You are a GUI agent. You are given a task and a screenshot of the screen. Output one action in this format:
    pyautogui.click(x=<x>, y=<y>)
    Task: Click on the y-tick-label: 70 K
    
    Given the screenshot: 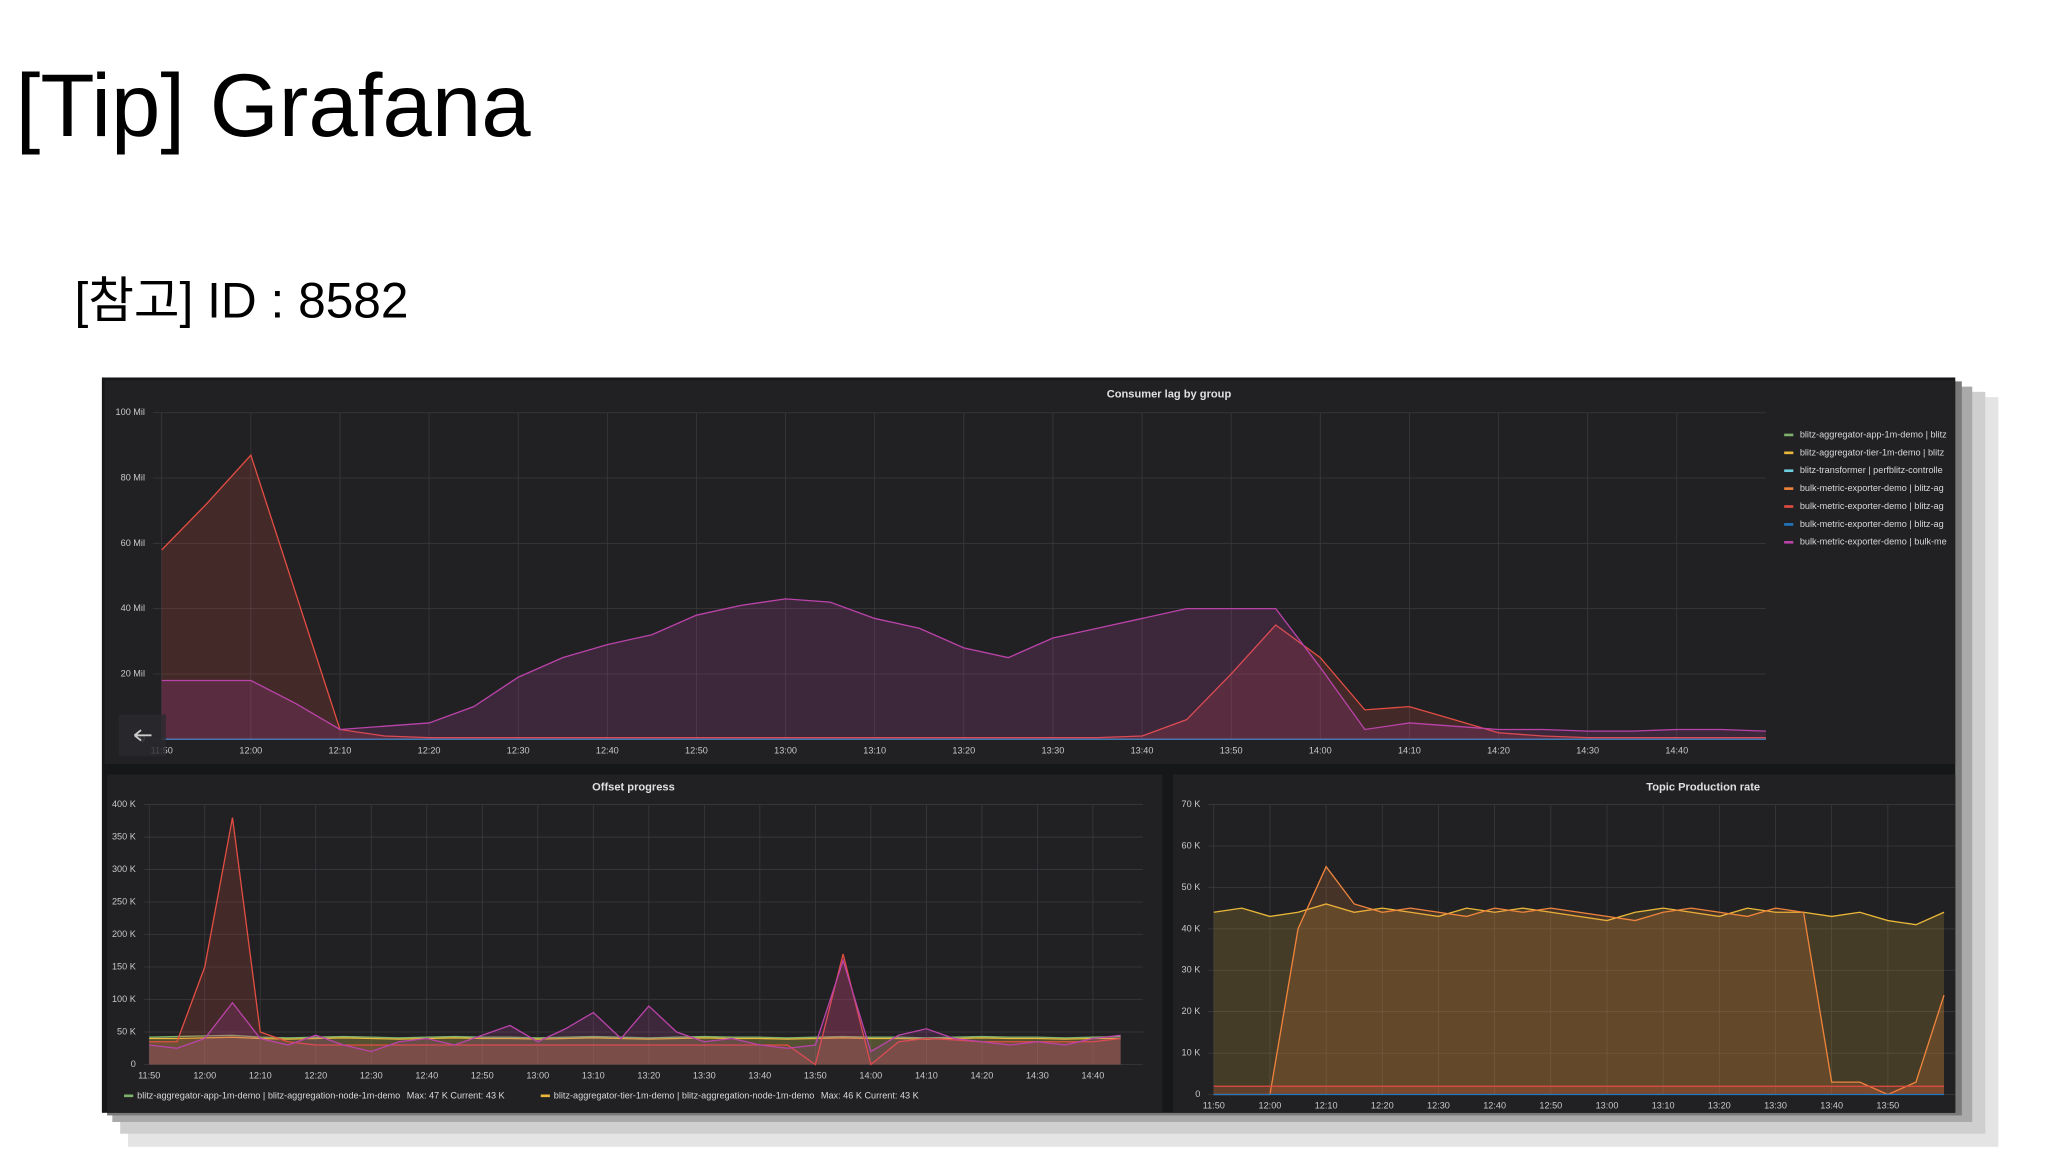 What is the action you would take?
    pyautogui.click(x=1191, y=804)
    